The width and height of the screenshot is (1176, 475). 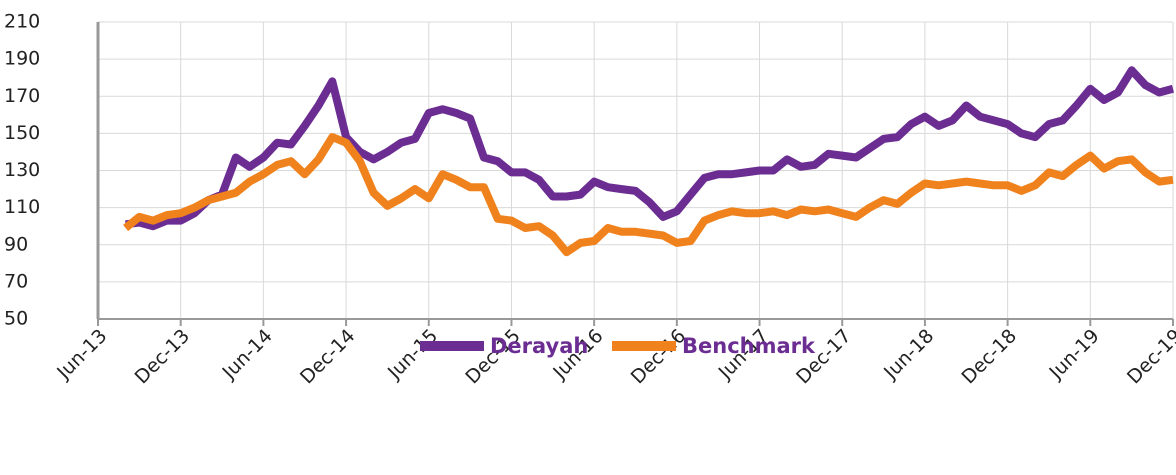 I want to click on x-tick-label: Jun-13, so click(x=81, y=354).